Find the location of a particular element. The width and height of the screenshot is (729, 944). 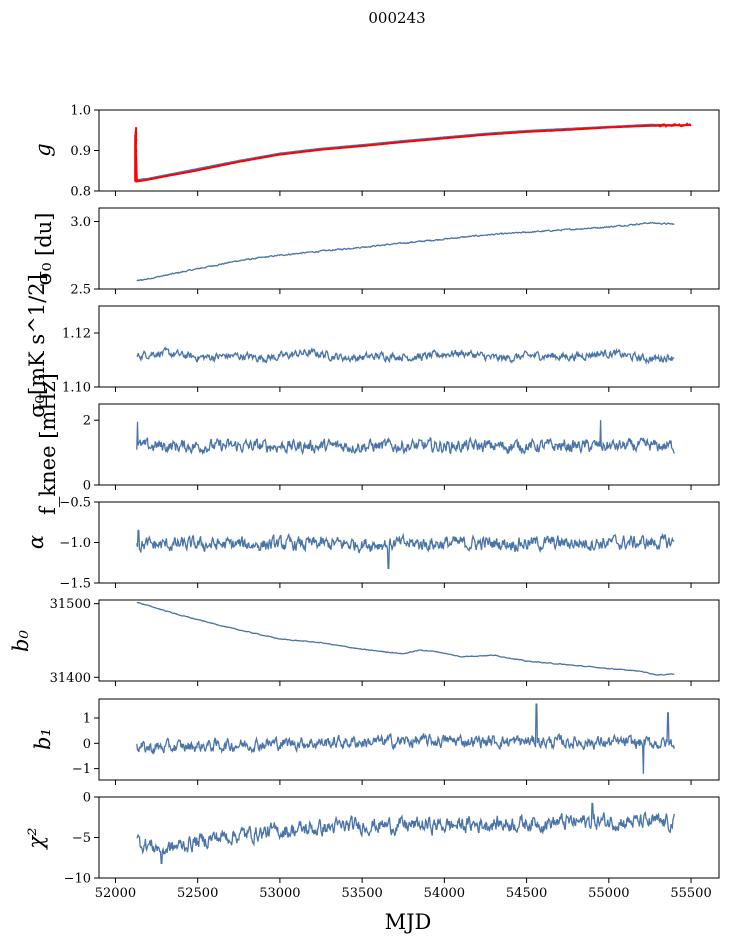

xtick-label: 52500 is located at coordinates (197, 893).